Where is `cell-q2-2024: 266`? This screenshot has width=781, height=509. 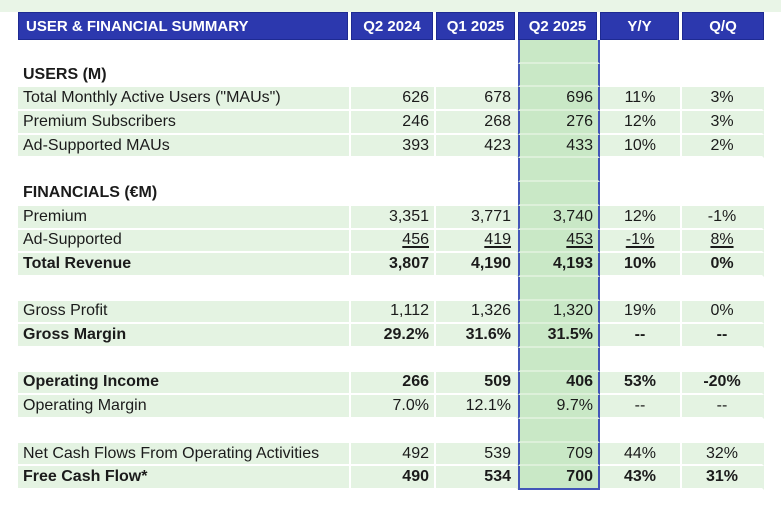 cell-q2-2024: 266 is located at coordinates (393, 383).